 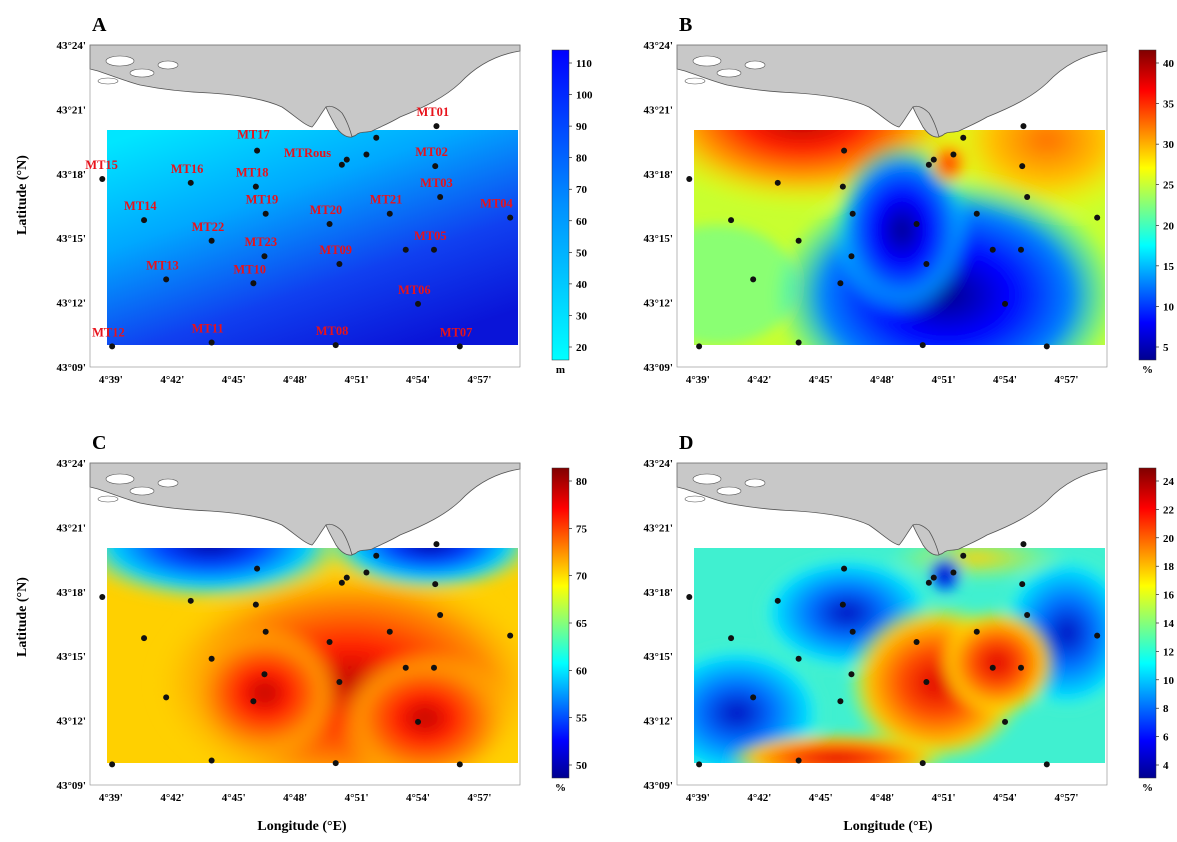 What do you see at coordinates (888, 826) in the screenshot?
I see `x-axis-title-right: Longitude (°E)` at bounding box center [888, 826].